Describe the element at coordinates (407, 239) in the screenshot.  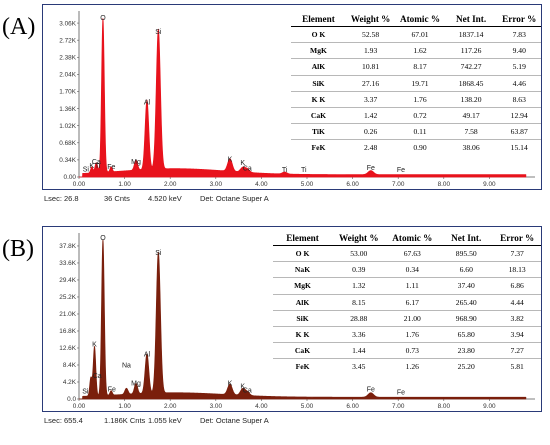
I see `table-header-row: Element Weight % Atomic % Net Int. Error %` at that location.